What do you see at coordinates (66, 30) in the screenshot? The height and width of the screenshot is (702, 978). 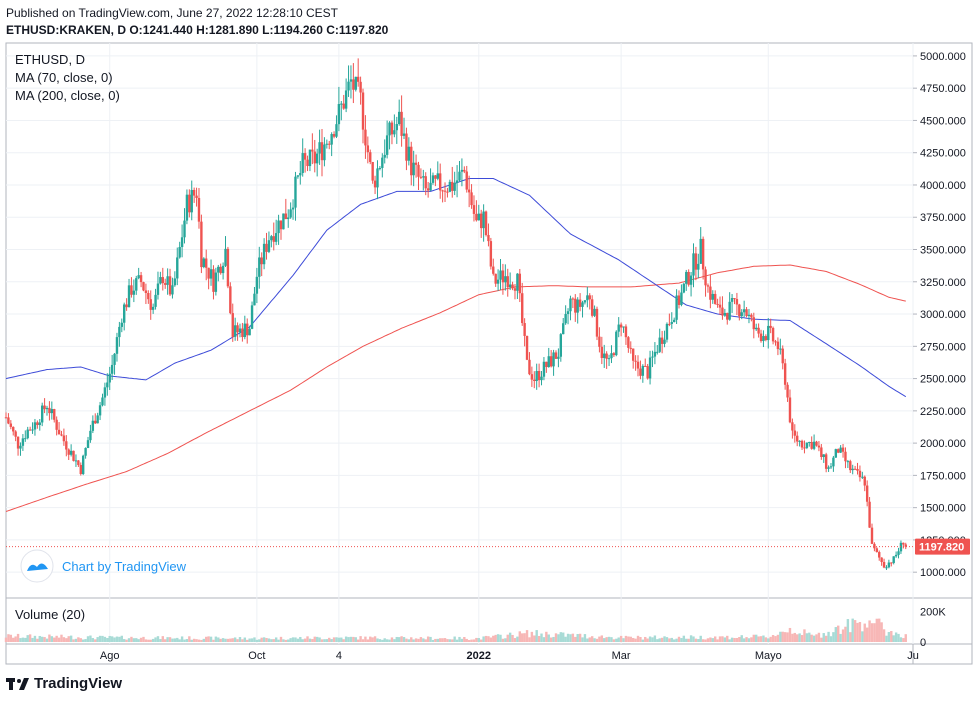 I see `symbol-line: ETHUSD:KRAKEN, D` at bounding box center [66, 30].